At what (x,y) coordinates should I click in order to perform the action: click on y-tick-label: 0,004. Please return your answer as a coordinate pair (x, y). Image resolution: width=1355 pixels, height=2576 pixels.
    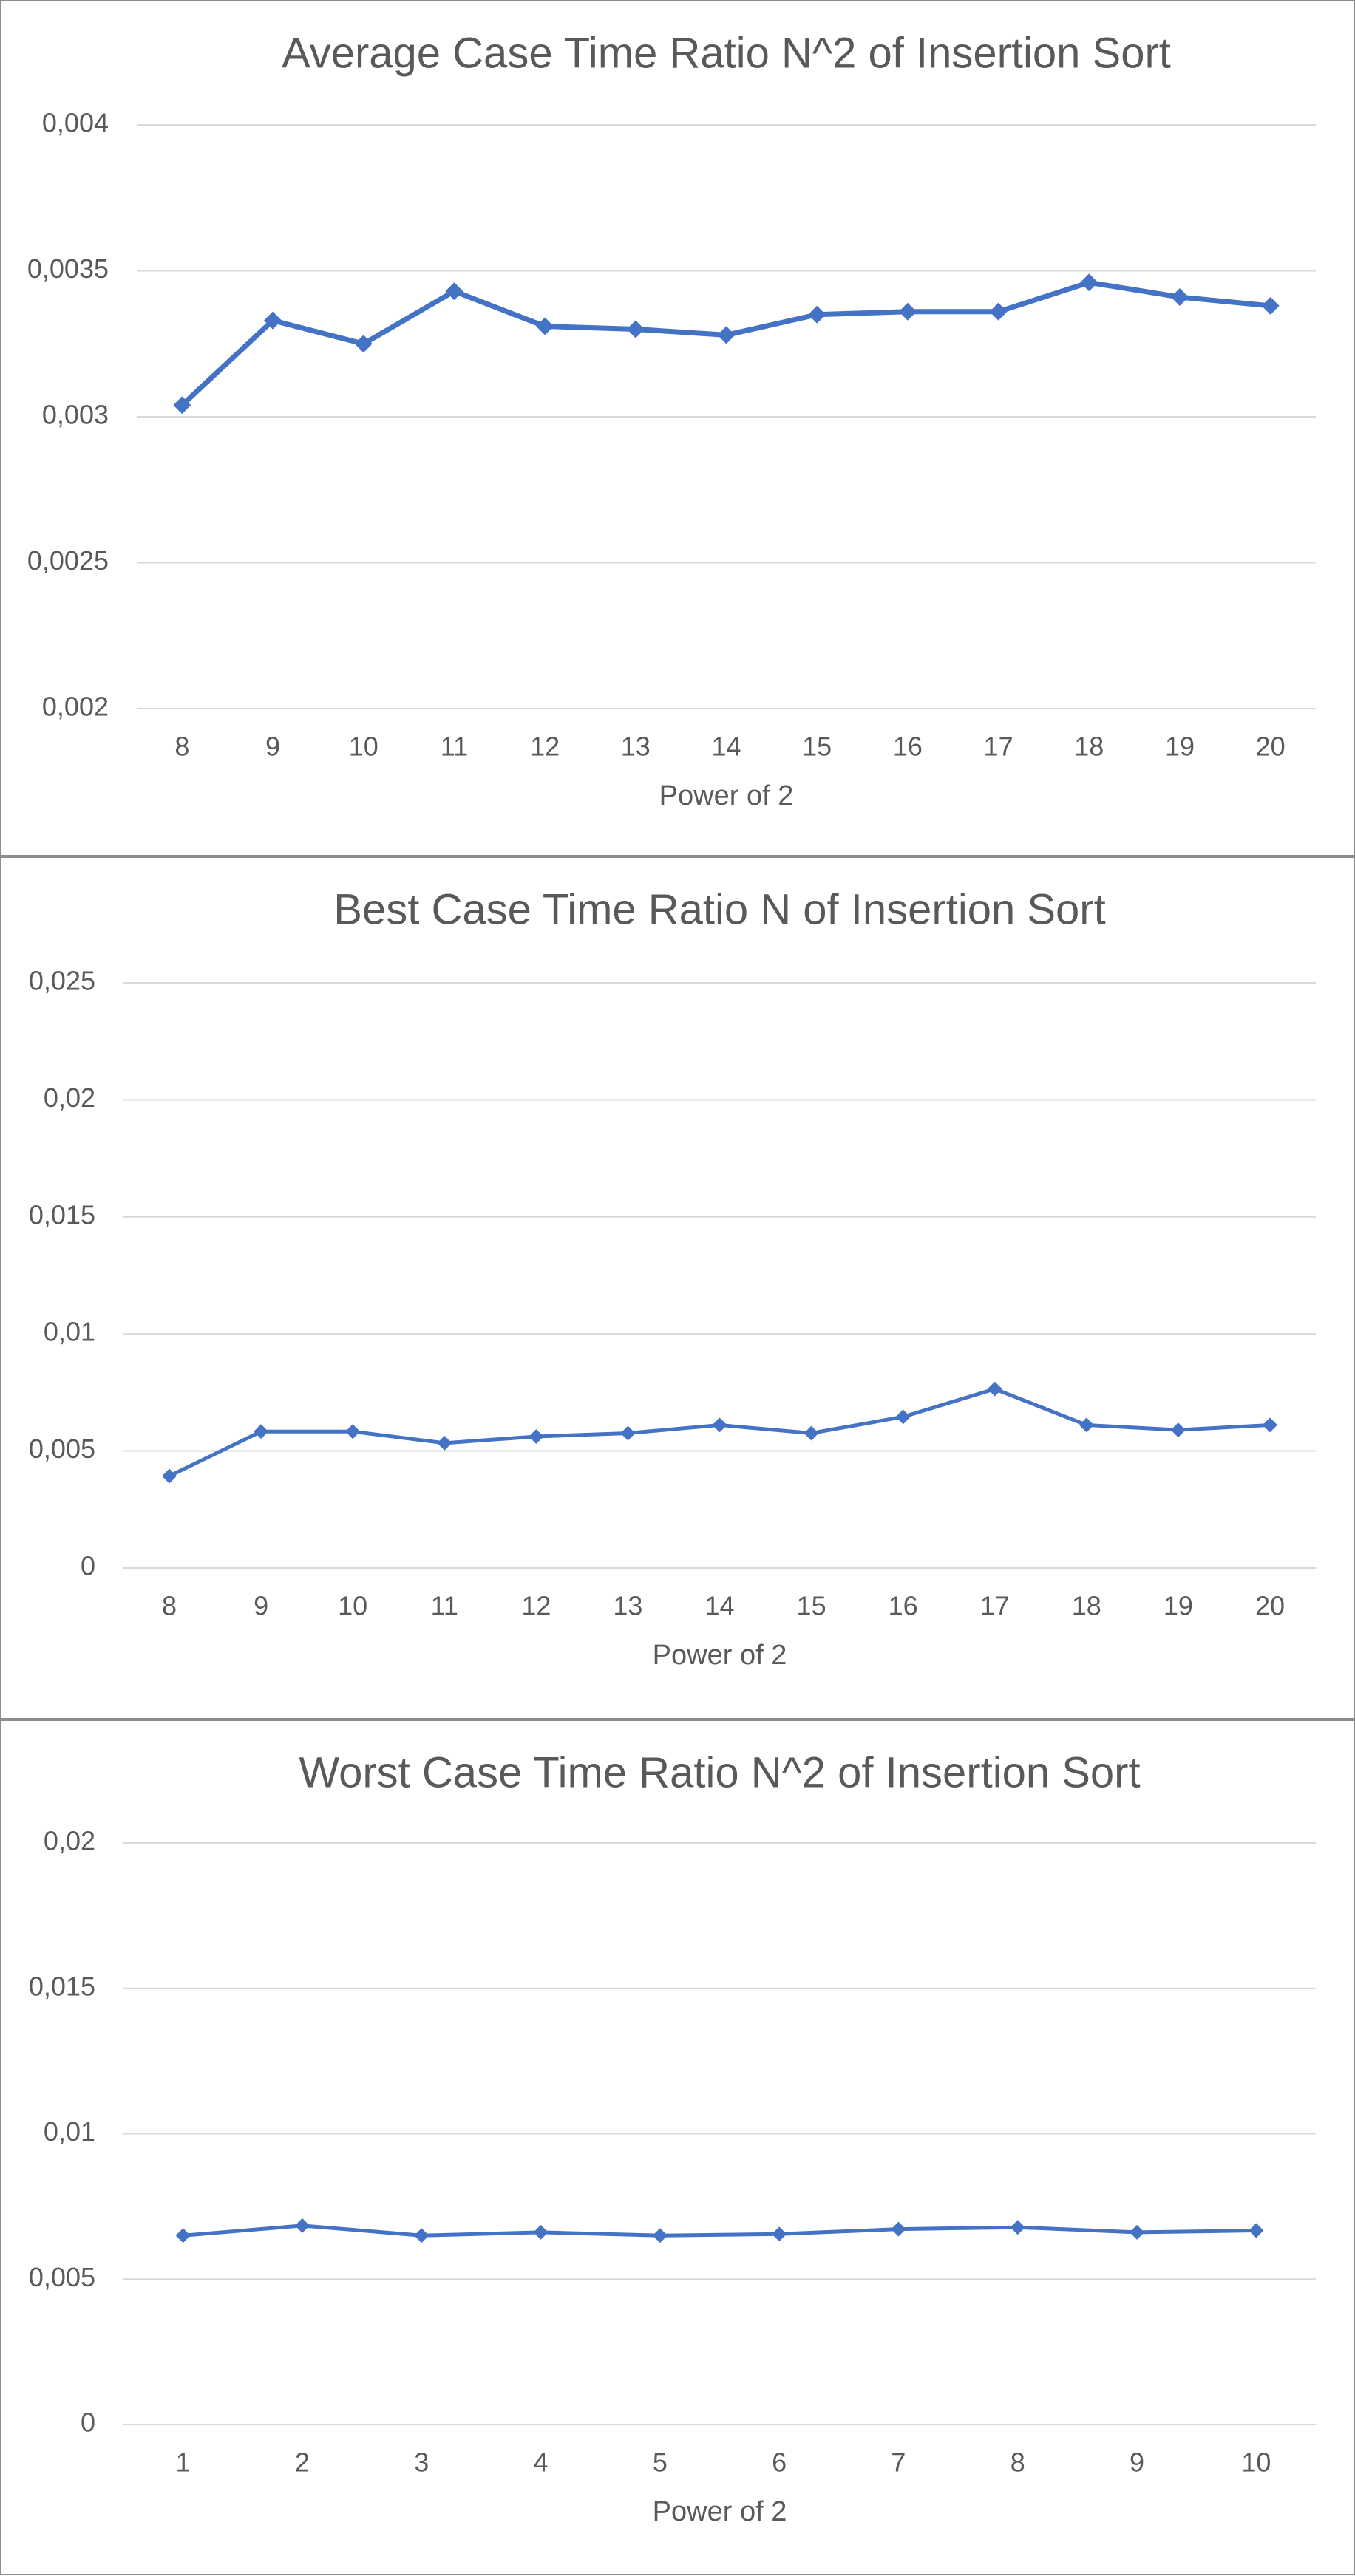
    Looking at the image, I should click on (75, 123).